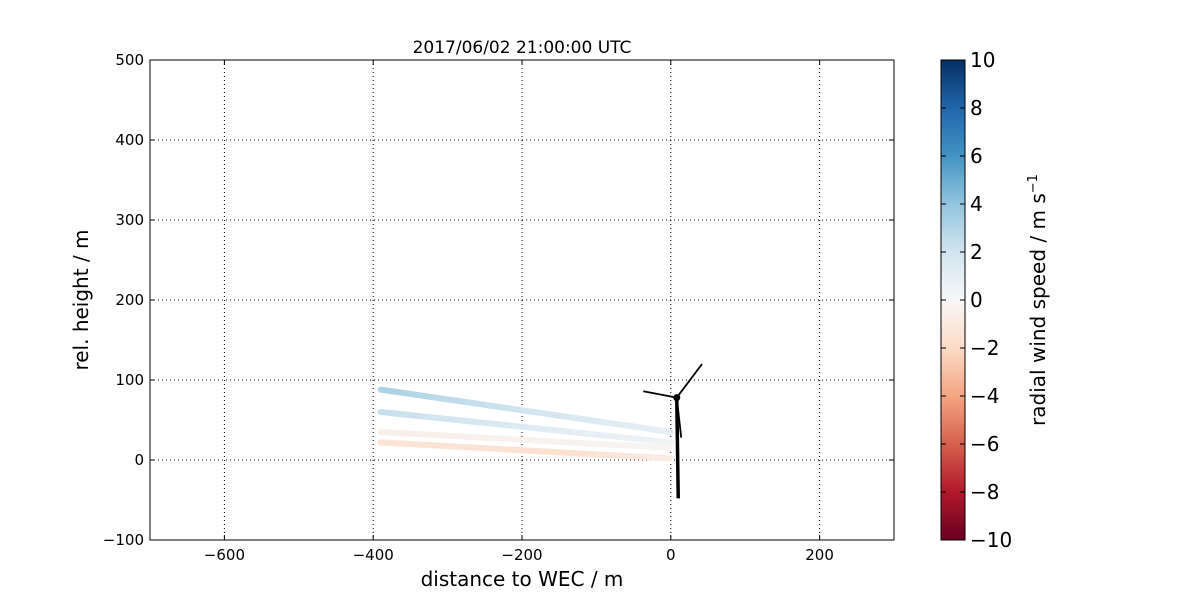  What do you see at coordinates (984, 348) in the screenshot?
I see `colorbar-tick-label: −2` at bounding box center [984, 348].